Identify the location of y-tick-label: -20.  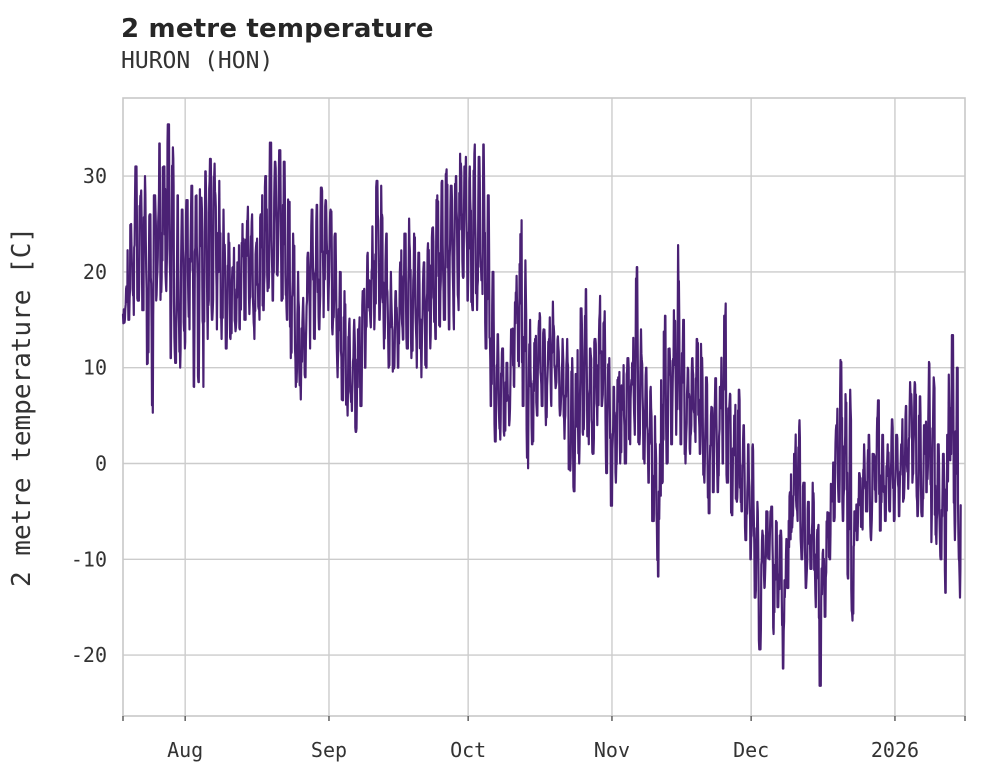
(89, 655).